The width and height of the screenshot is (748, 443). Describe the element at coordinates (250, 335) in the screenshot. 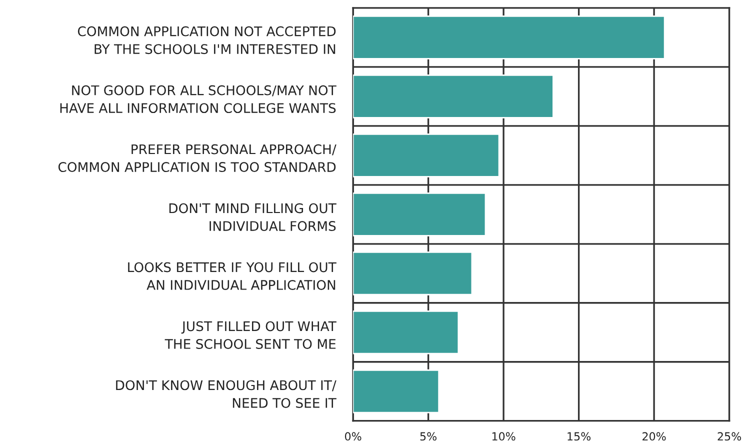

I see `y-tick-label: JUST FILLED OUT WHAT THE SCHOOL SENT TO ME` at that location.